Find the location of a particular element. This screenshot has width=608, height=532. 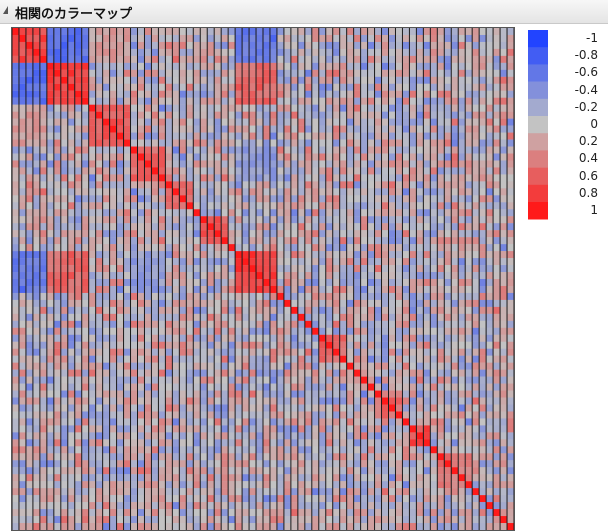

disclosure-triangle-icon is located at coordinates (5, 10).